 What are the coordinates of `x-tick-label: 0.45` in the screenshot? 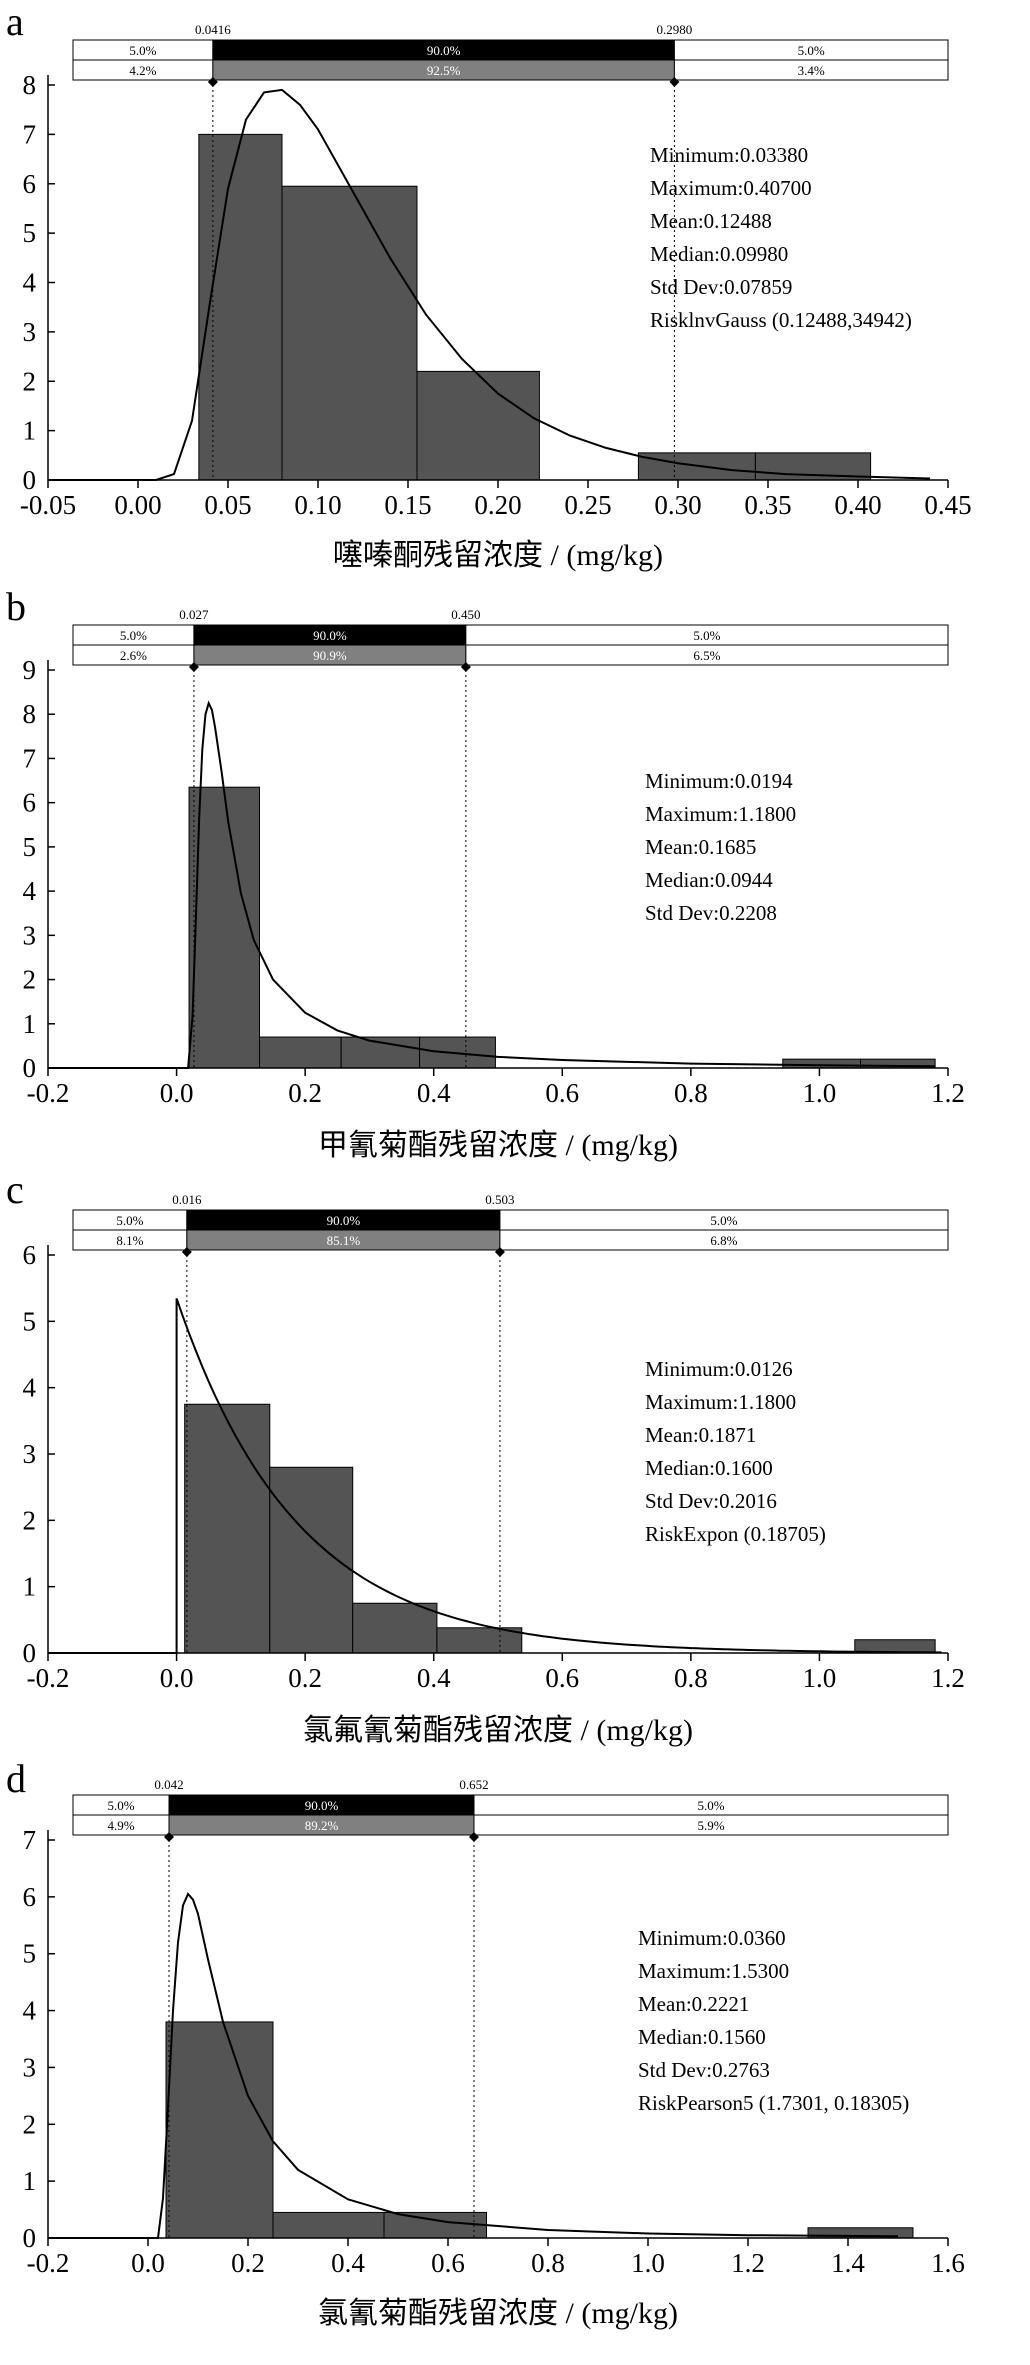 It's located at (947, 505).